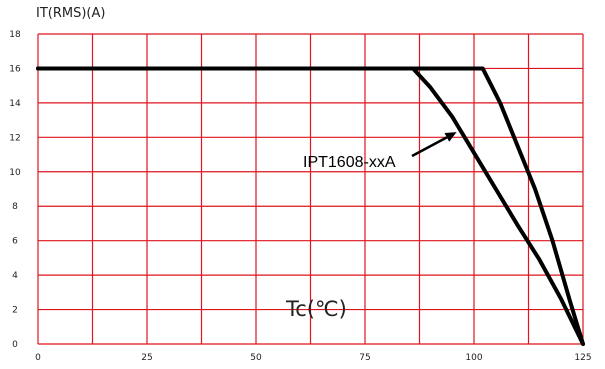 The image size is (605, 369). What do you see at coordinates (15, 276) in the screenshot?
I see `y-tick-label: 4` at bounding box center [15, 276].